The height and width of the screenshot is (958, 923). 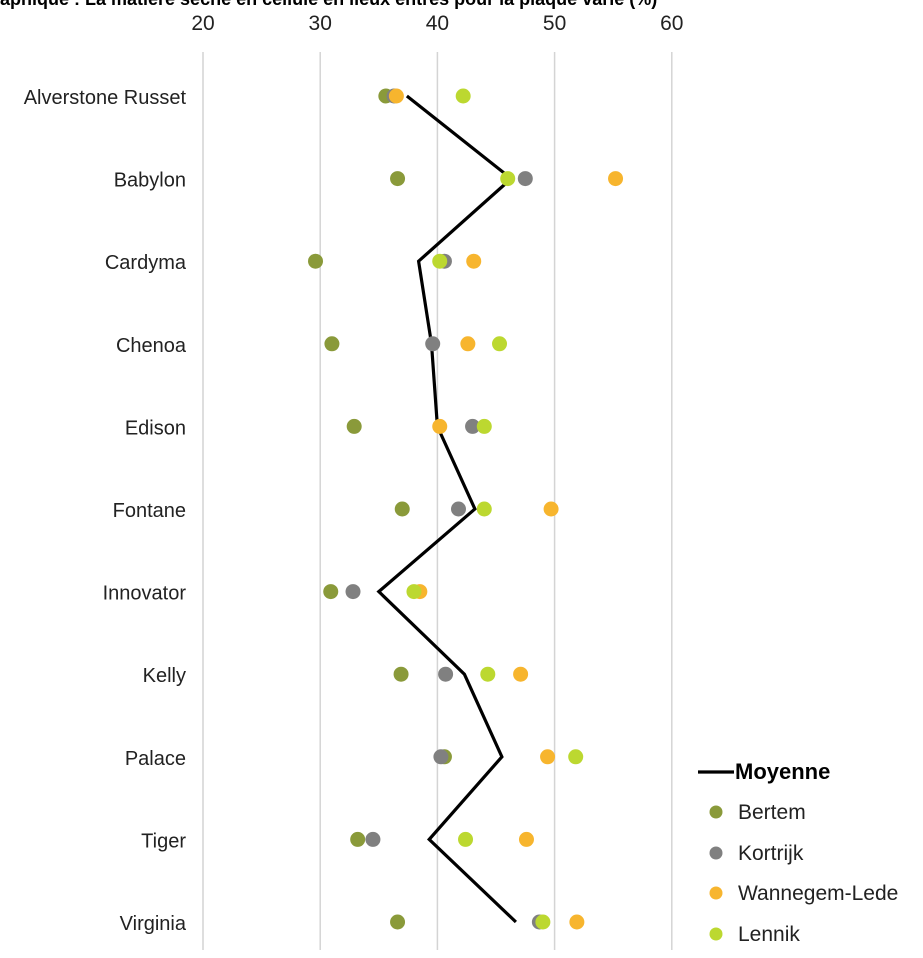 What do you see at coordinates (155, 428) in the screenshot?
I see `category-label-edison: Edison` at bounding box center [155, 428].